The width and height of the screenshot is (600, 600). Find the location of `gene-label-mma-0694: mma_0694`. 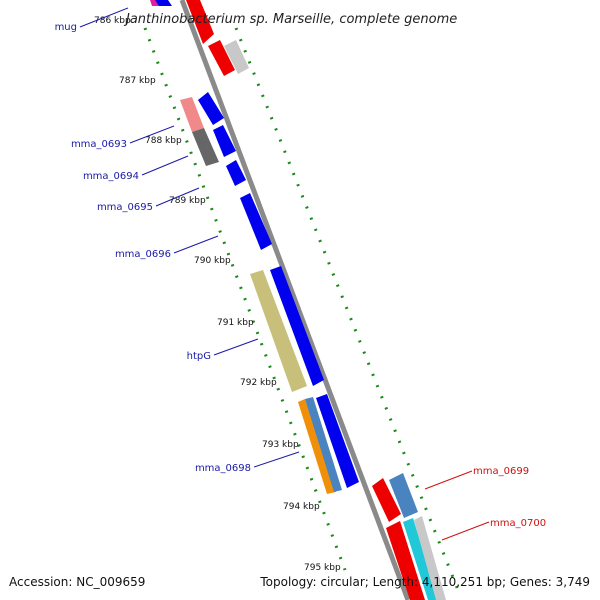

gene-label-mma-0694: mma_0694 is located at coordinates (111, 176).